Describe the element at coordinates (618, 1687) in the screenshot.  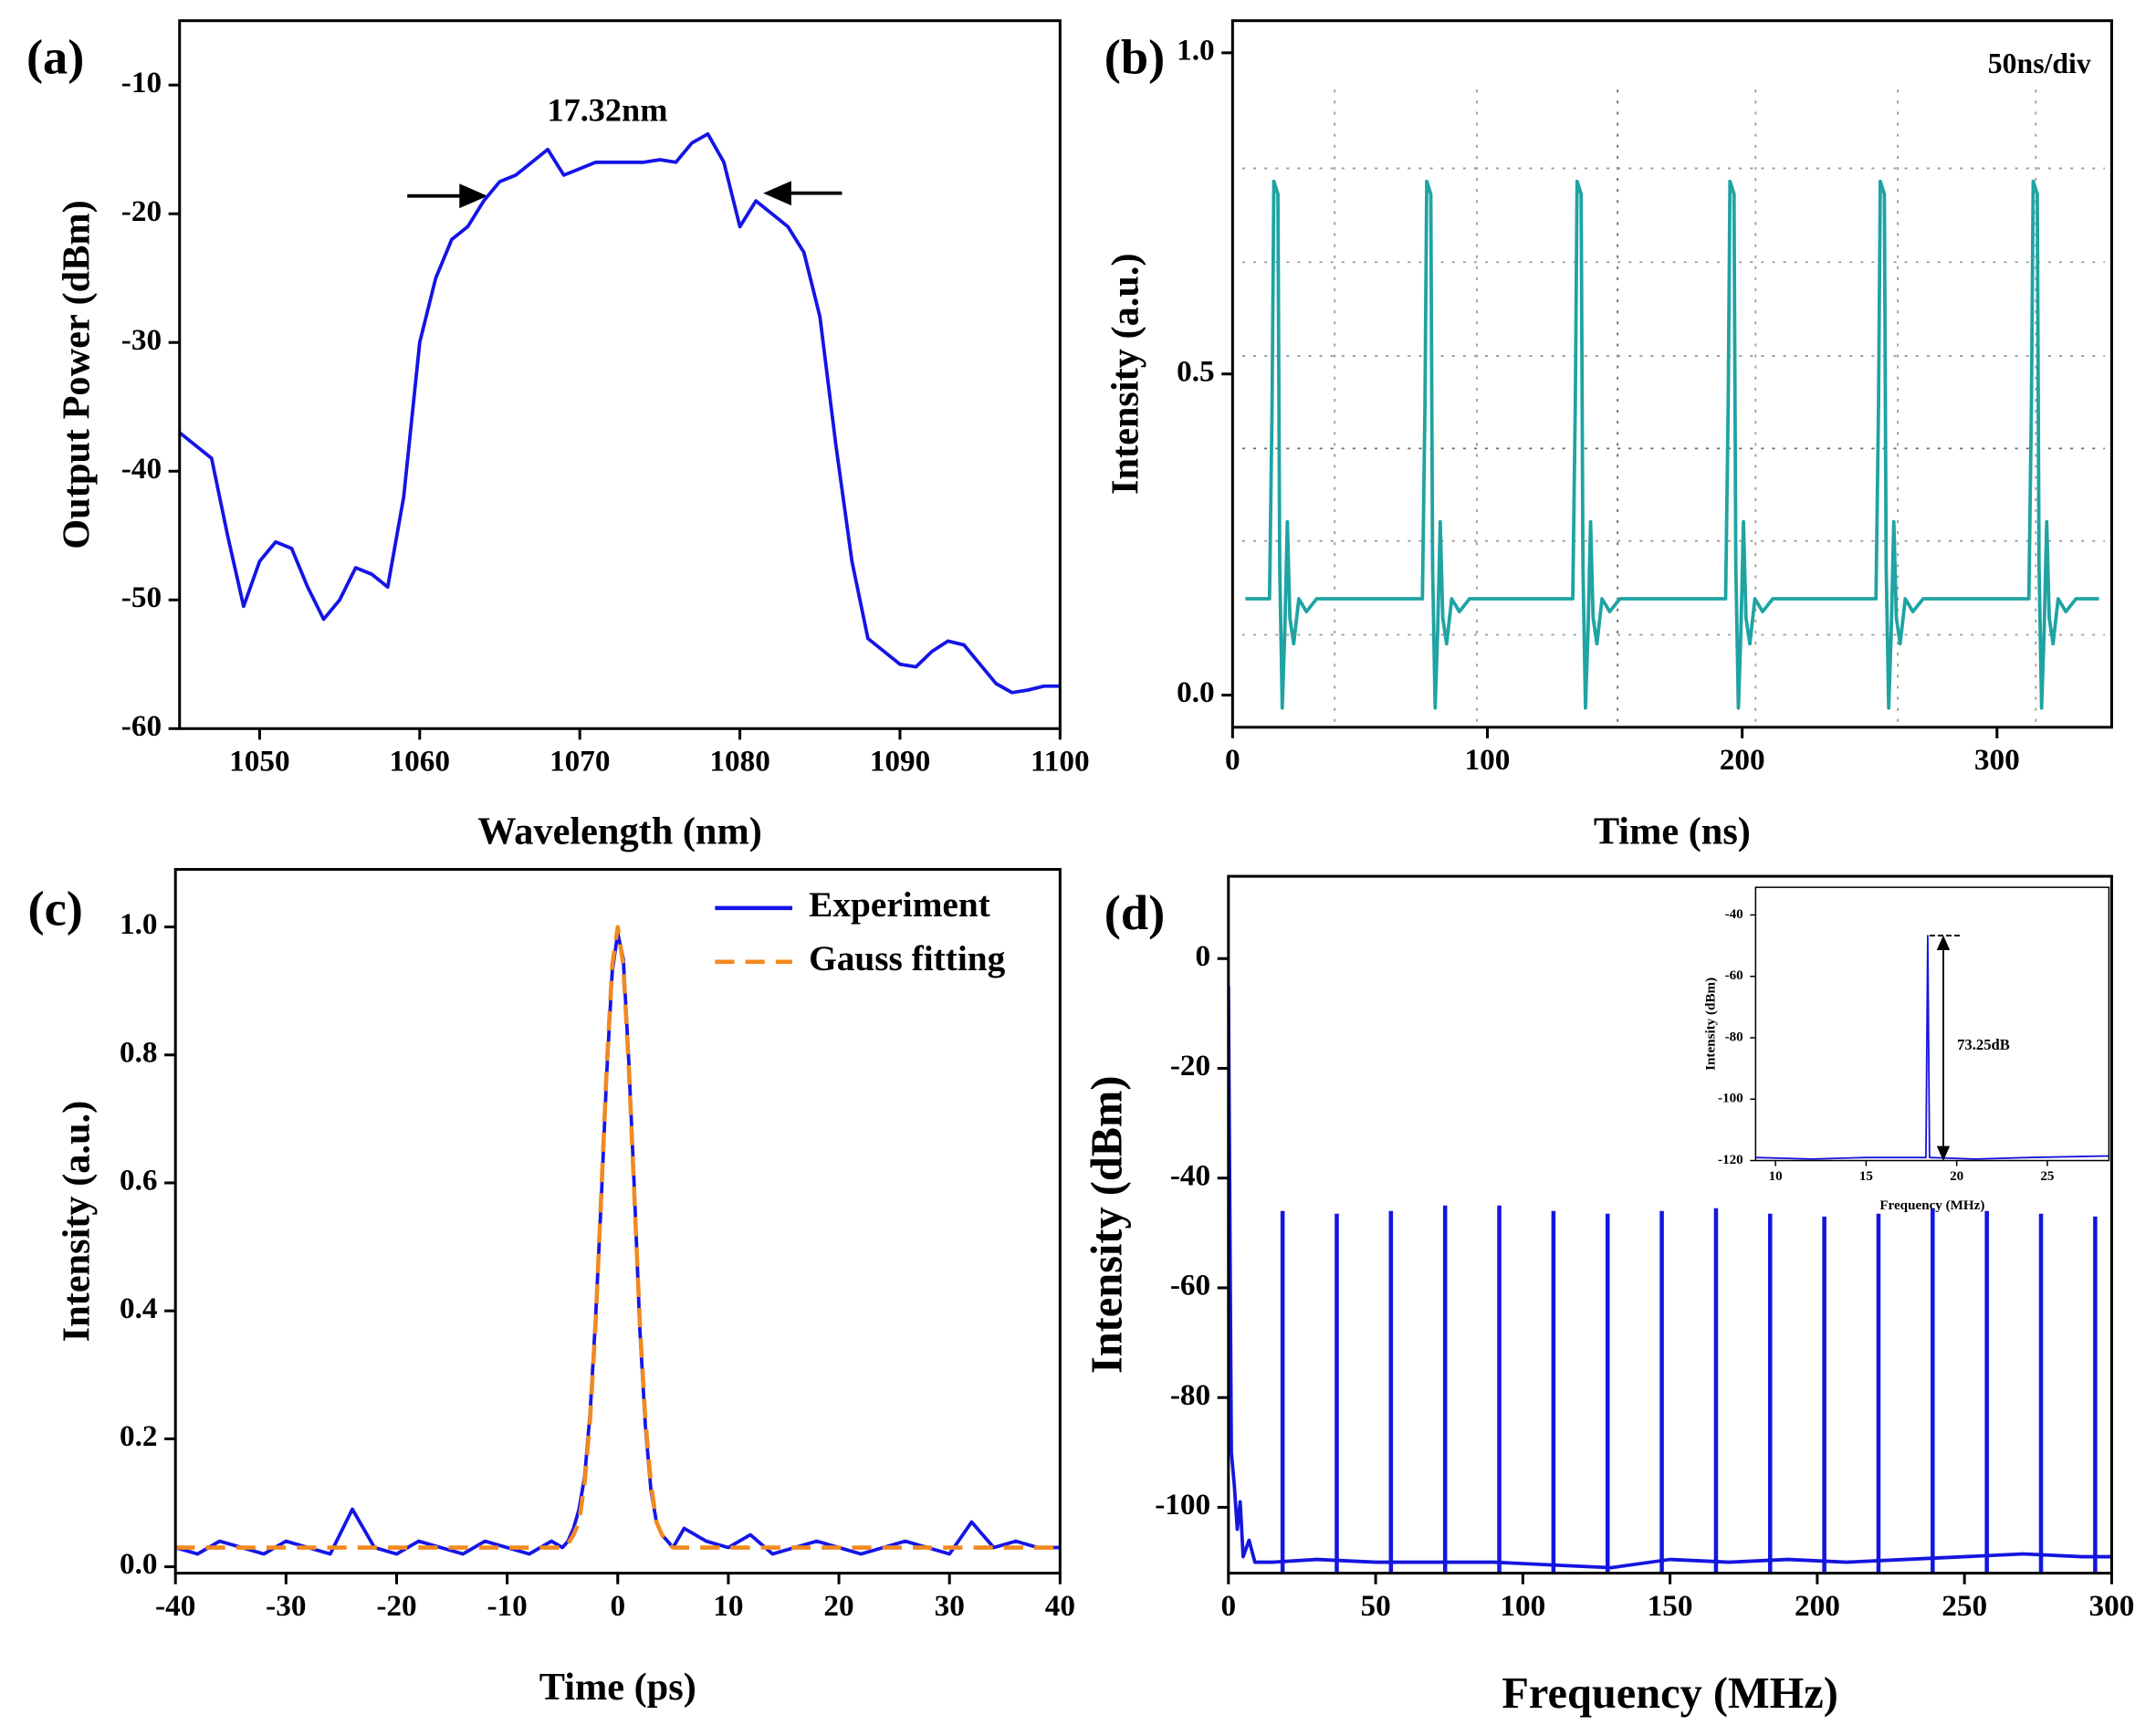
I see `x-axis-label: Time (ps)` at that location.